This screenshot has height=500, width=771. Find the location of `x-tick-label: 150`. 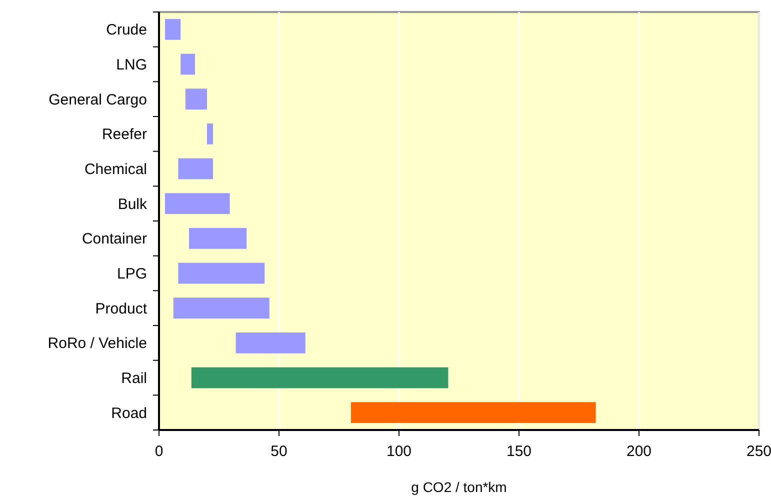

x-tick-label: 150 is located at coordinates (519, 451).